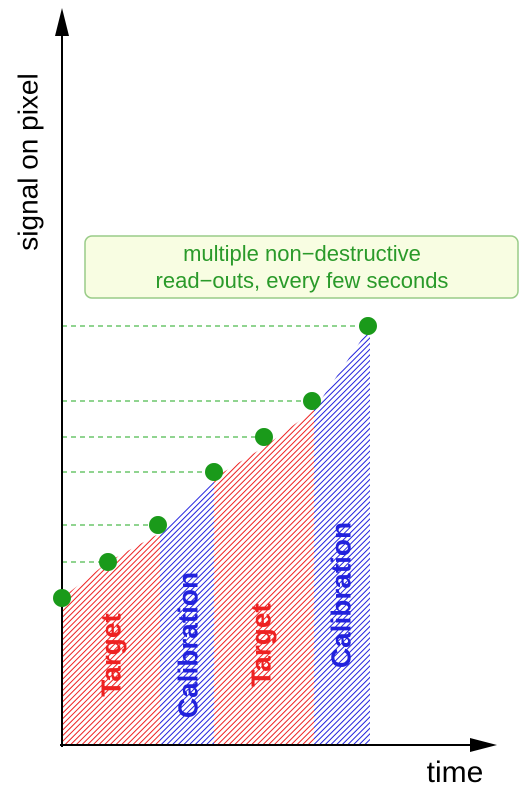  I want to click on x-axis-label: time, so click(455, 772).